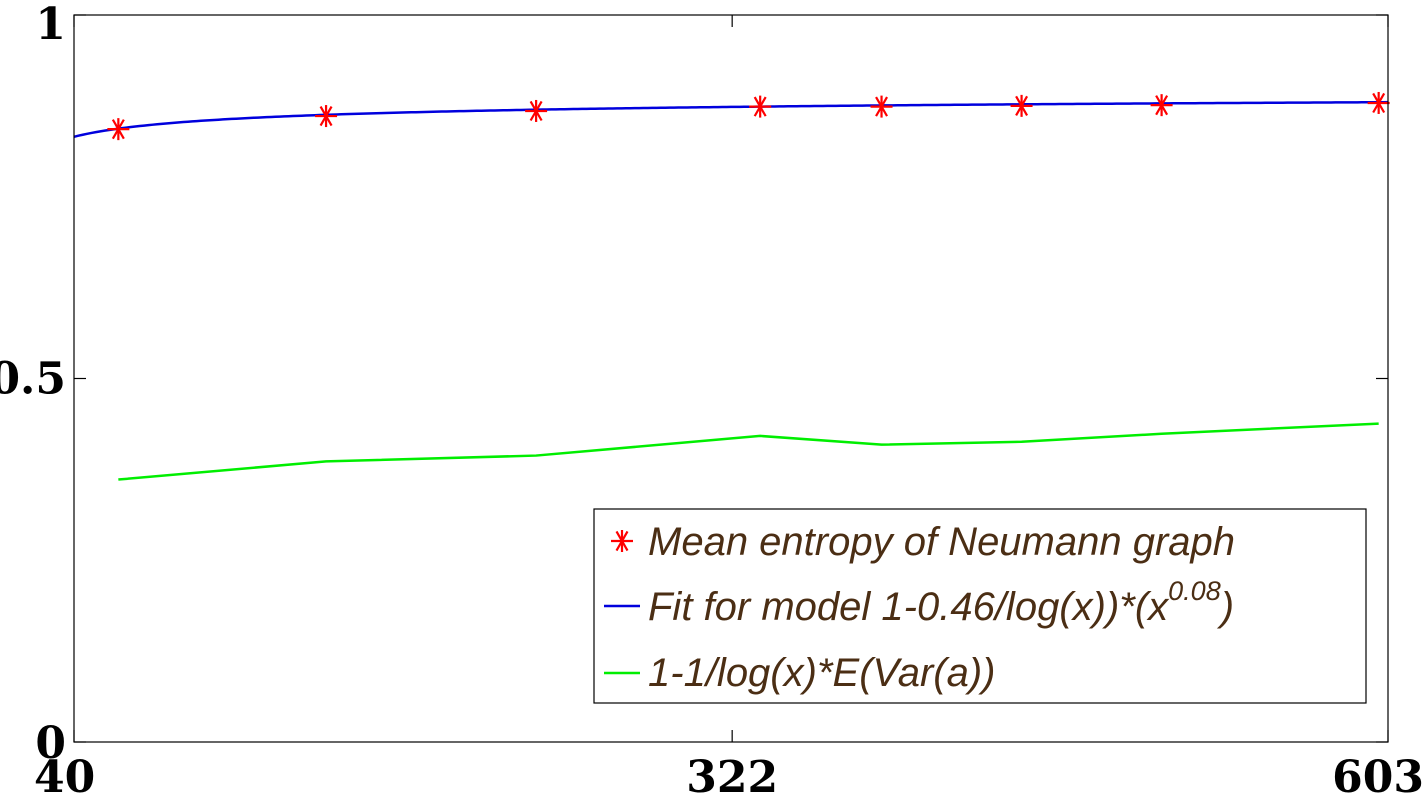 The width and height of the screenshot is (1428, 799). What do you see at coordinates (50, 25) in the screenshot?
I see `y-tick-label: 1` at bounding box center [50, 25].